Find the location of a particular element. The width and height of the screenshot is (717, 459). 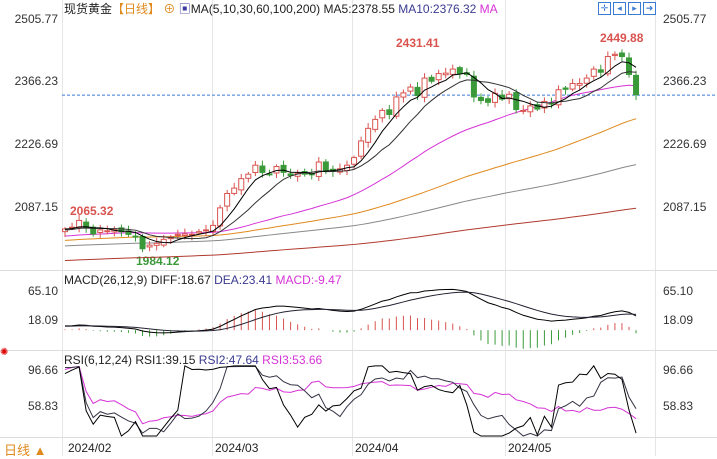

indicator-icon: ▣ is located at coordinates (184, 9).